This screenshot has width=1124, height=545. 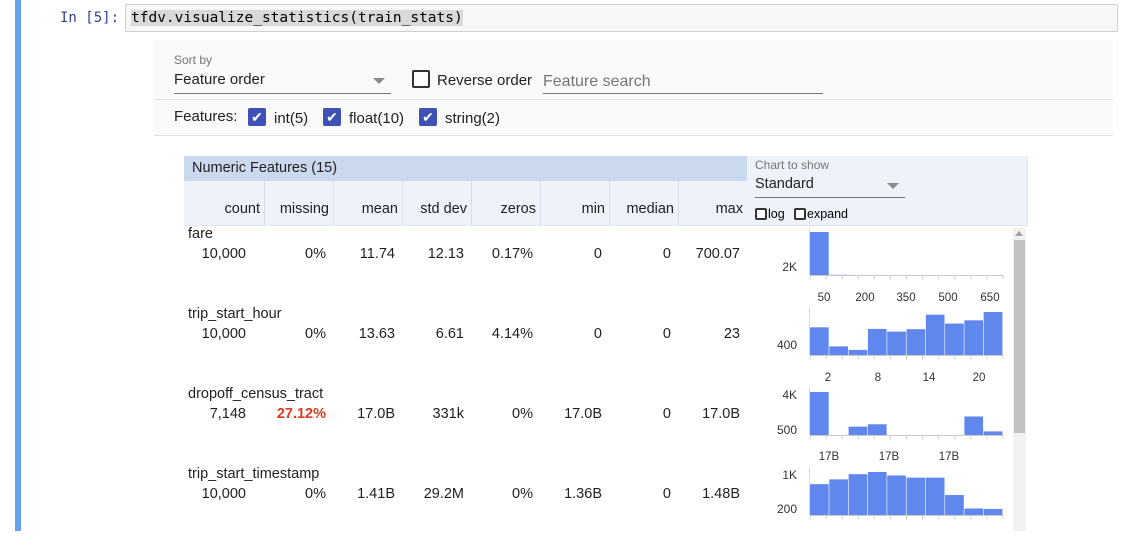 What do you see at coordinates (429, 414) in the screenshot?
I see `cell-std-dev: 331k` at bounding box center [429, 414].